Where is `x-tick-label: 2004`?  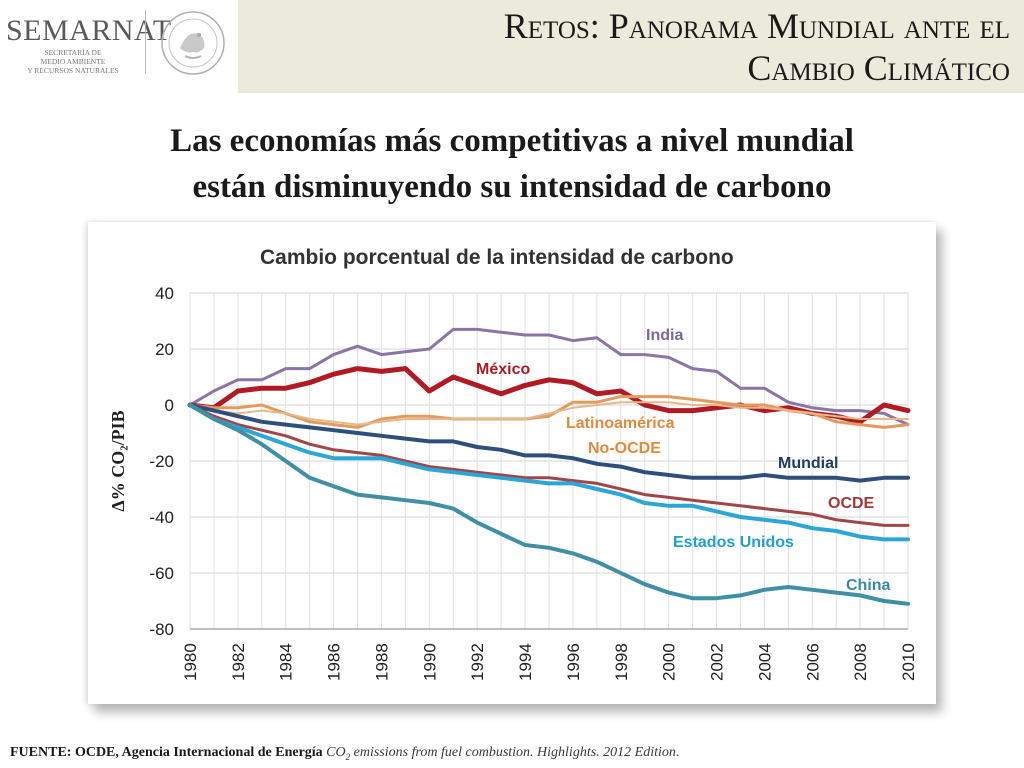 x-tick-label: 2004 is located at coordinates (764, 662).